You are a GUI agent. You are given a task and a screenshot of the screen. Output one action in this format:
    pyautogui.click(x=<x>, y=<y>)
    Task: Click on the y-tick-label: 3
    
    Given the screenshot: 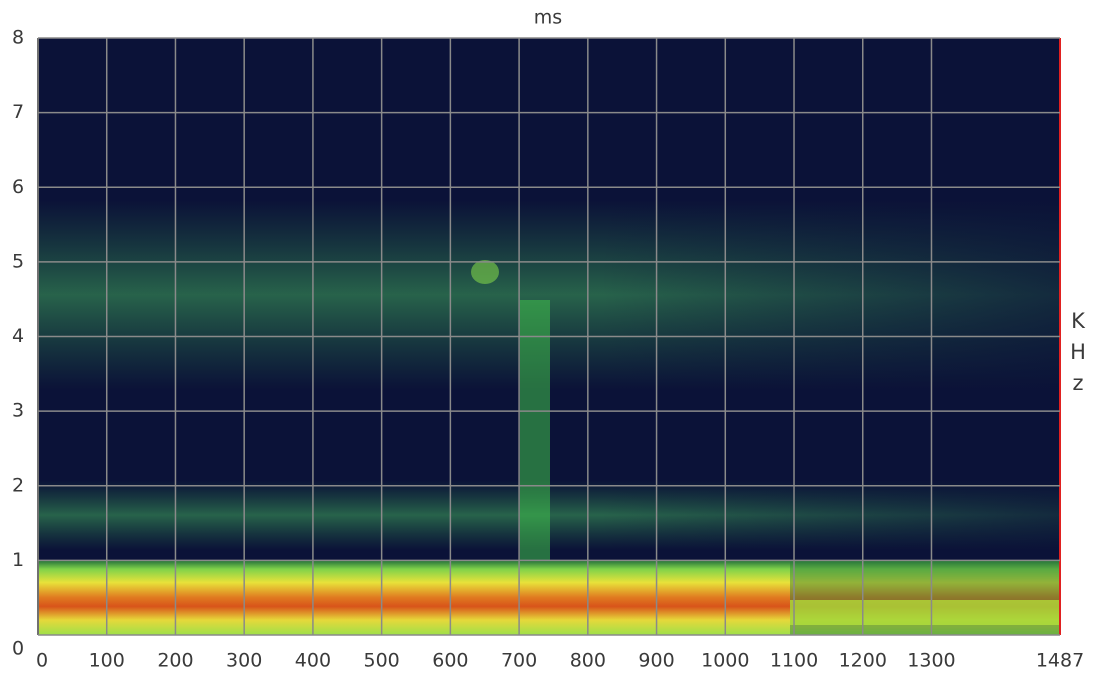 What is the action you would take?
    pyautogui.click(x=18, y=411)
    